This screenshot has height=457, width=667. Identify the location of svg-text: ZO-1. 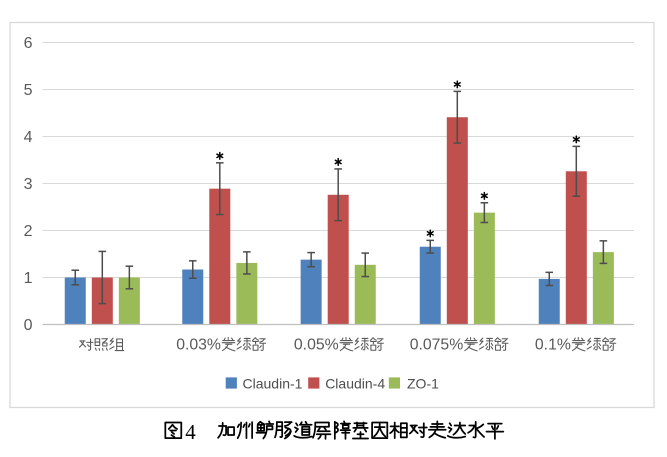
(423, 384).